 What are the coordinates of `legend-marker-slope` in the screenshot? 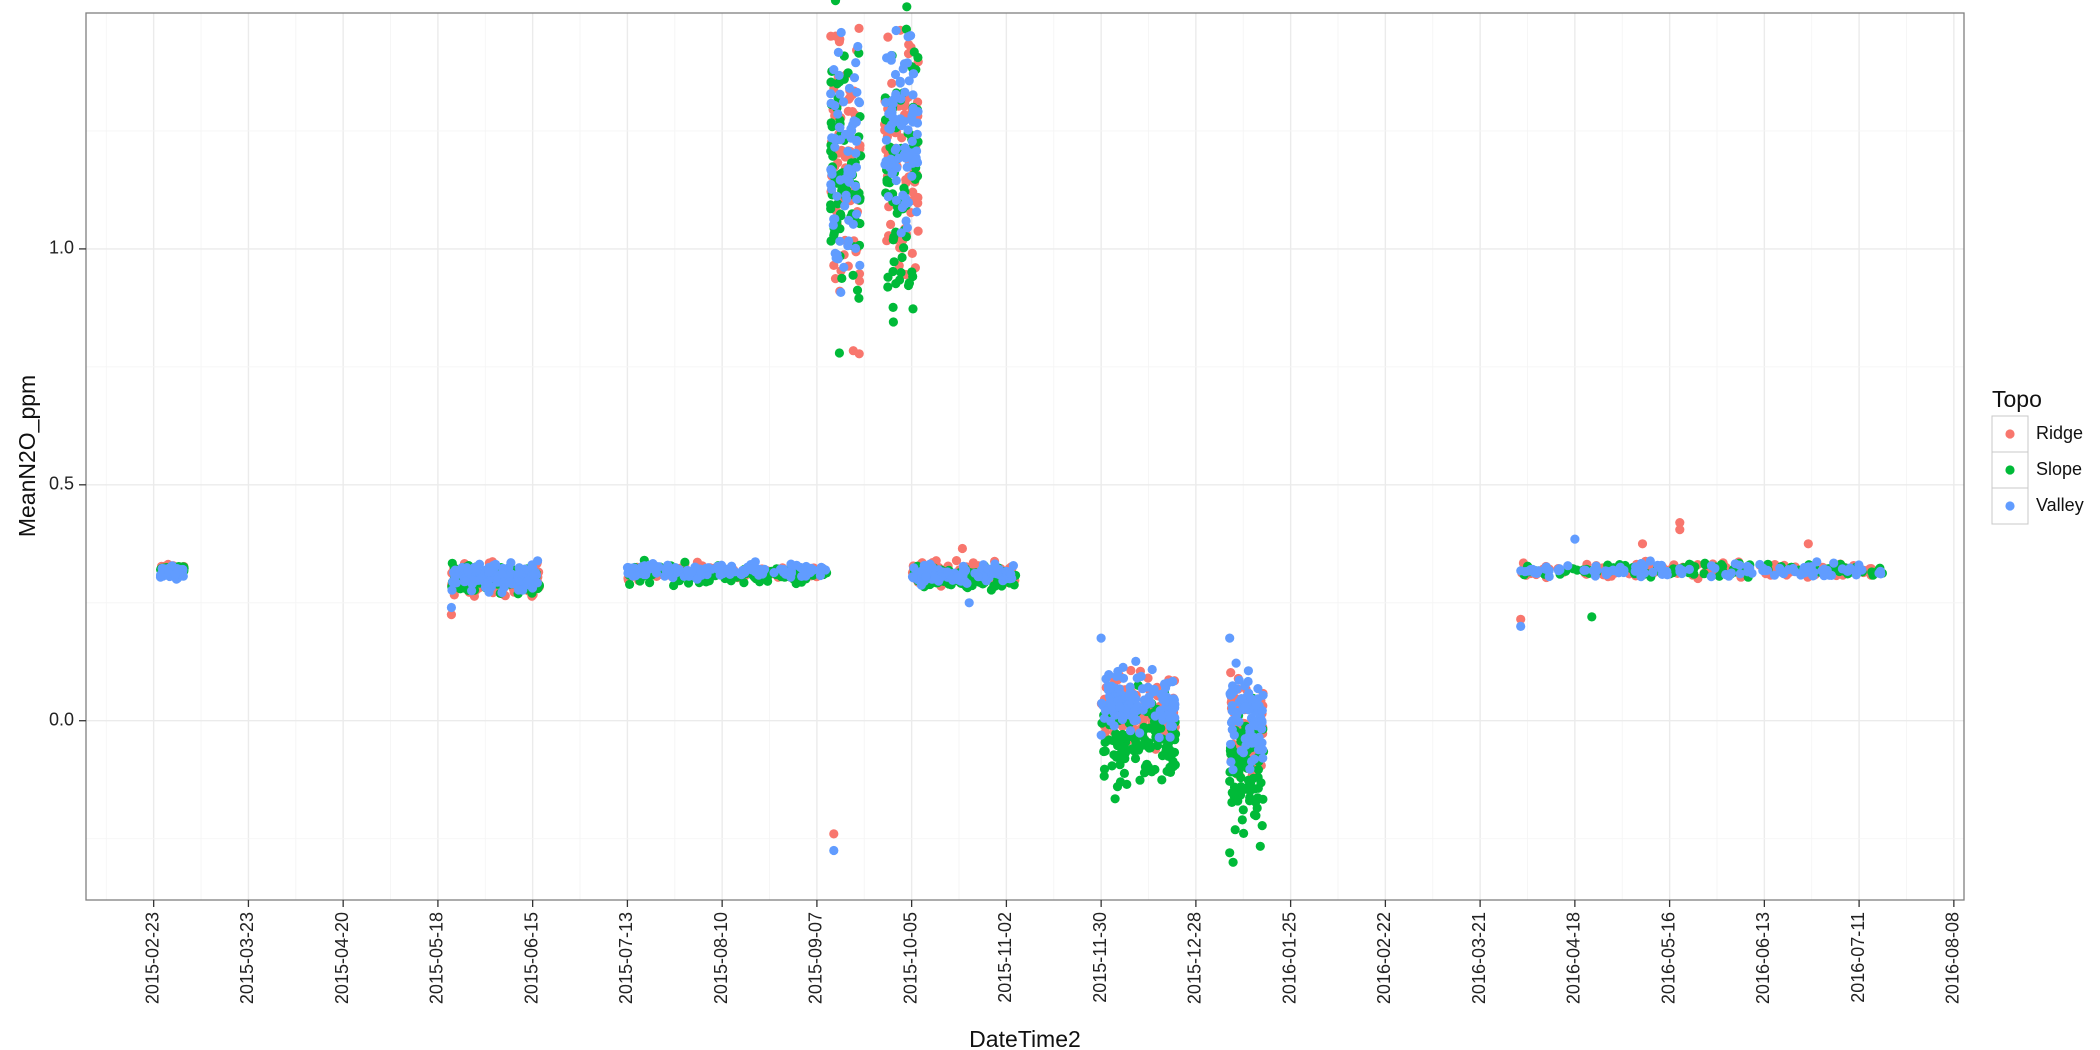 It's located at (2010, 470).